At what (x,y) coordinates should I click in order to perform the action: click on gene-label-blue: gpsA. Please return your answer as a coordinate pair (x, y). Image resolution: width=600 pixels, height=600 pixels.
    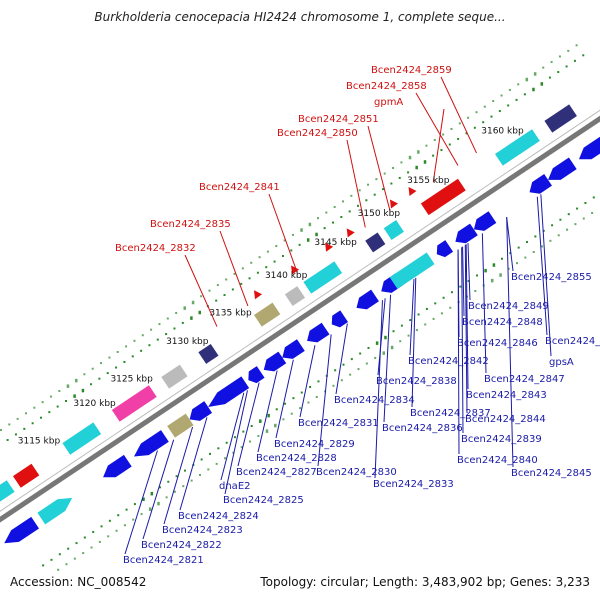
    Looking at the image, I should click on (561, 362).